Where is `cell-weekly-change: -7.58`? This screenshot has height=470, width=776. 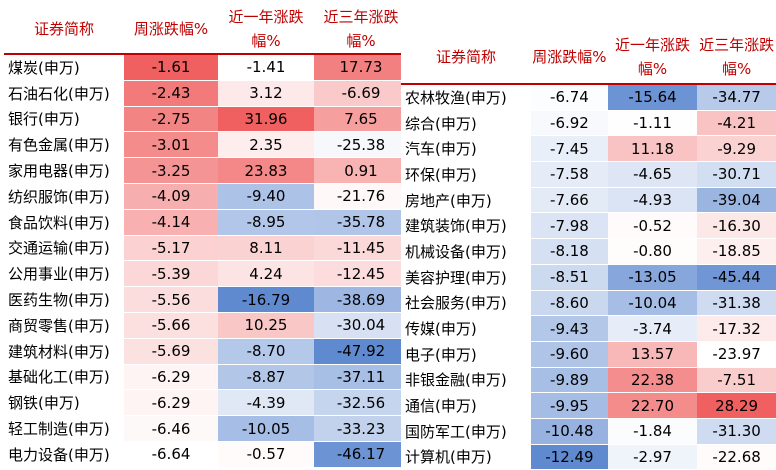
cell-weekly-change: -7.58 is located at coordinates (569, 174).